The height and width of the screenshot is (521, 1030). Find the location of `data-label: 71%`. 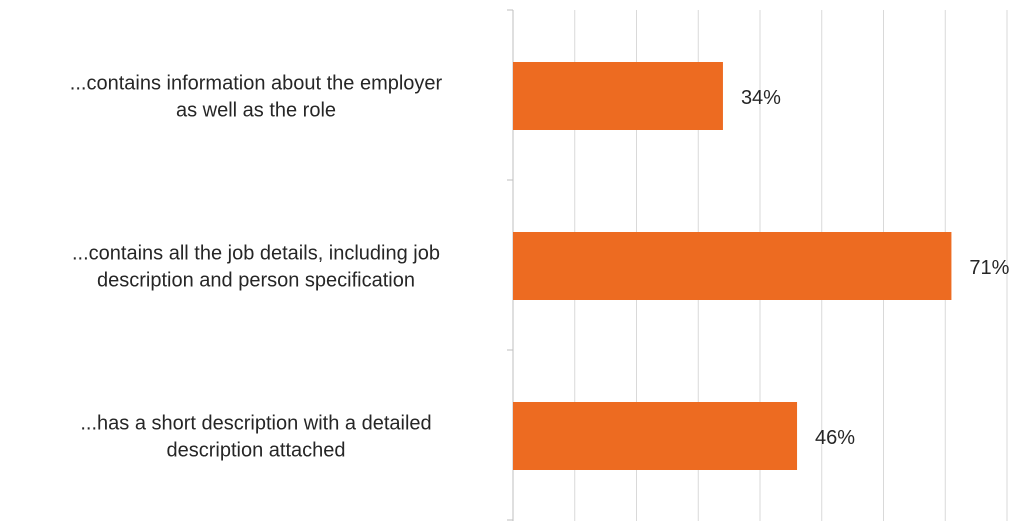

data-label: 71% is located at coordinates (989, 268).